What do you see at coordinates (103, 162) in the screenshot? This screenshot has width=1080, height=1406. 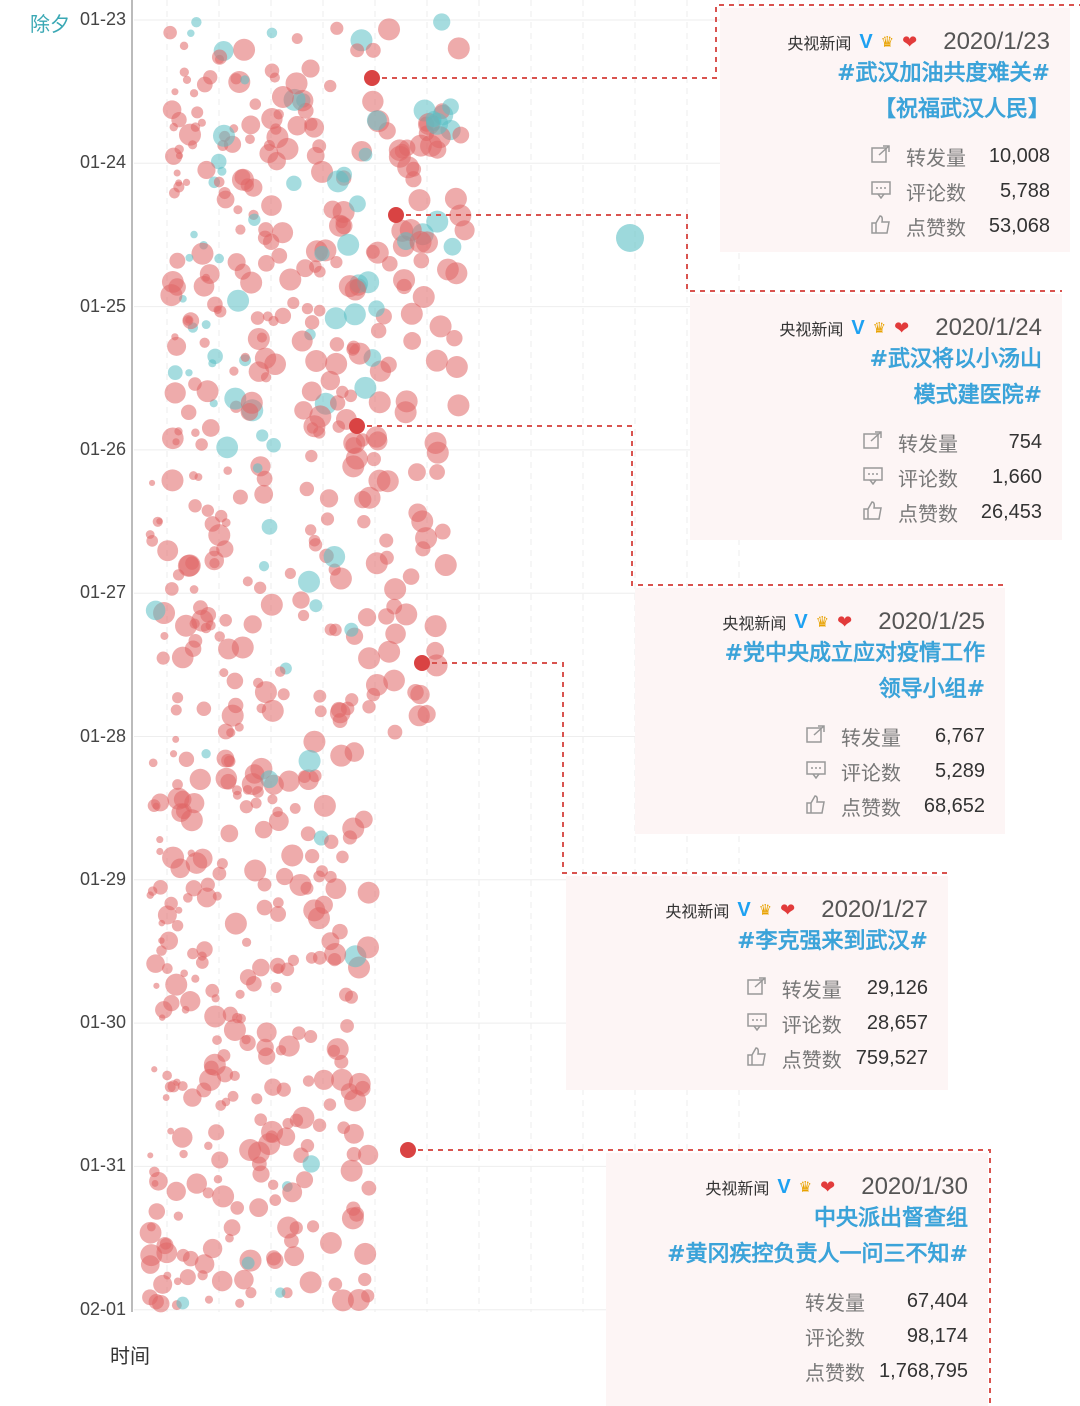 I see `y-tick-label: 01-24` at bounding box center [103, 162].